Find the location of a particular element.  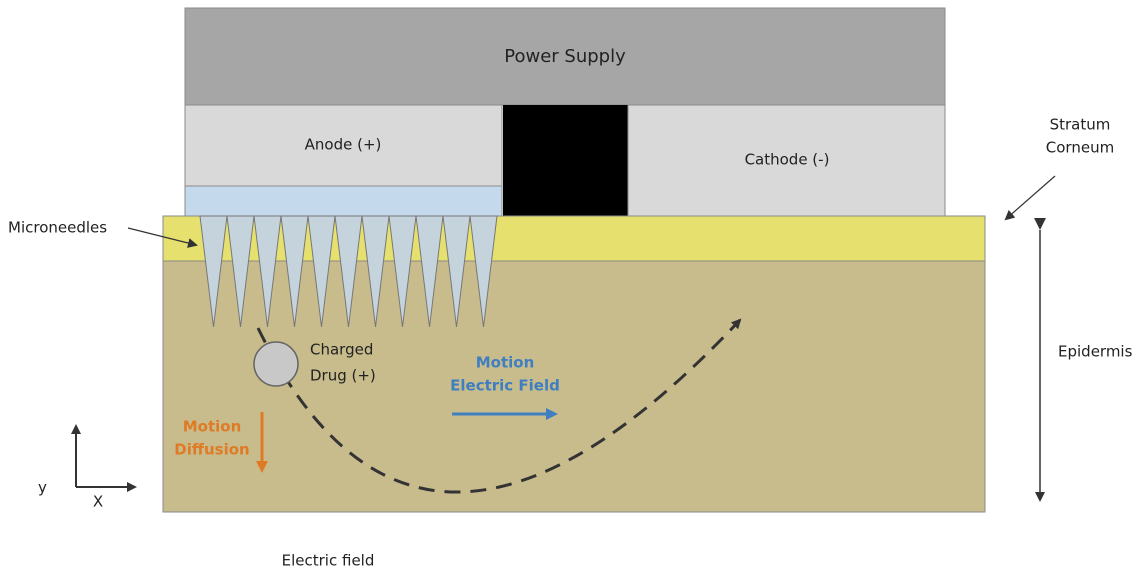

anode-box is located at coordinates (343, 145).